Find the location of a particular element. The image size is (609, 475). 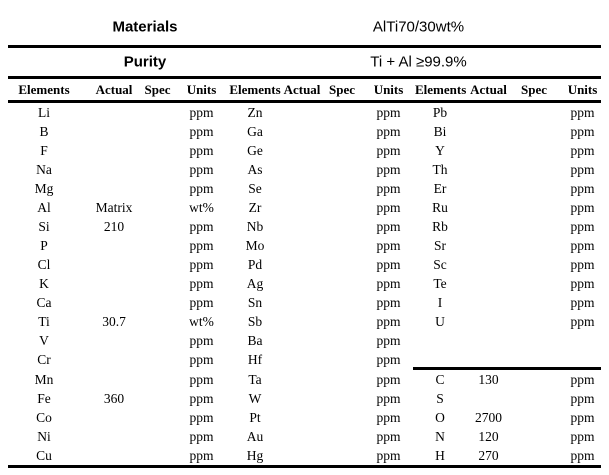

rule-below-purity is located at coordinates (304, 77).